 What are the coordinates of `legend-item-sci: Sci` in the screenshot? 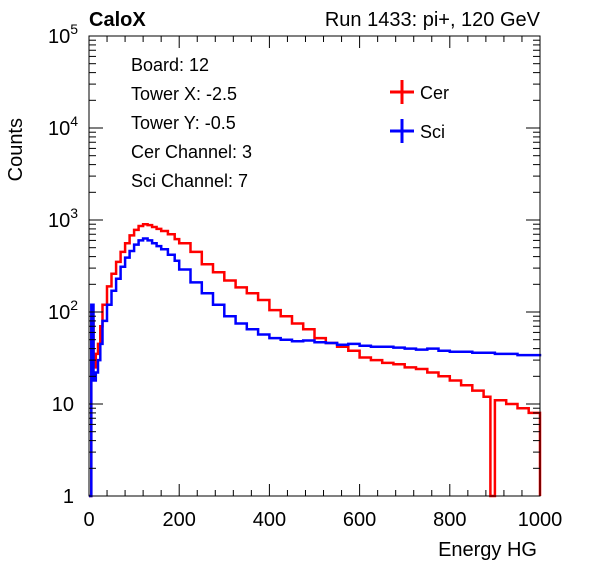 It's located at (417, 131).